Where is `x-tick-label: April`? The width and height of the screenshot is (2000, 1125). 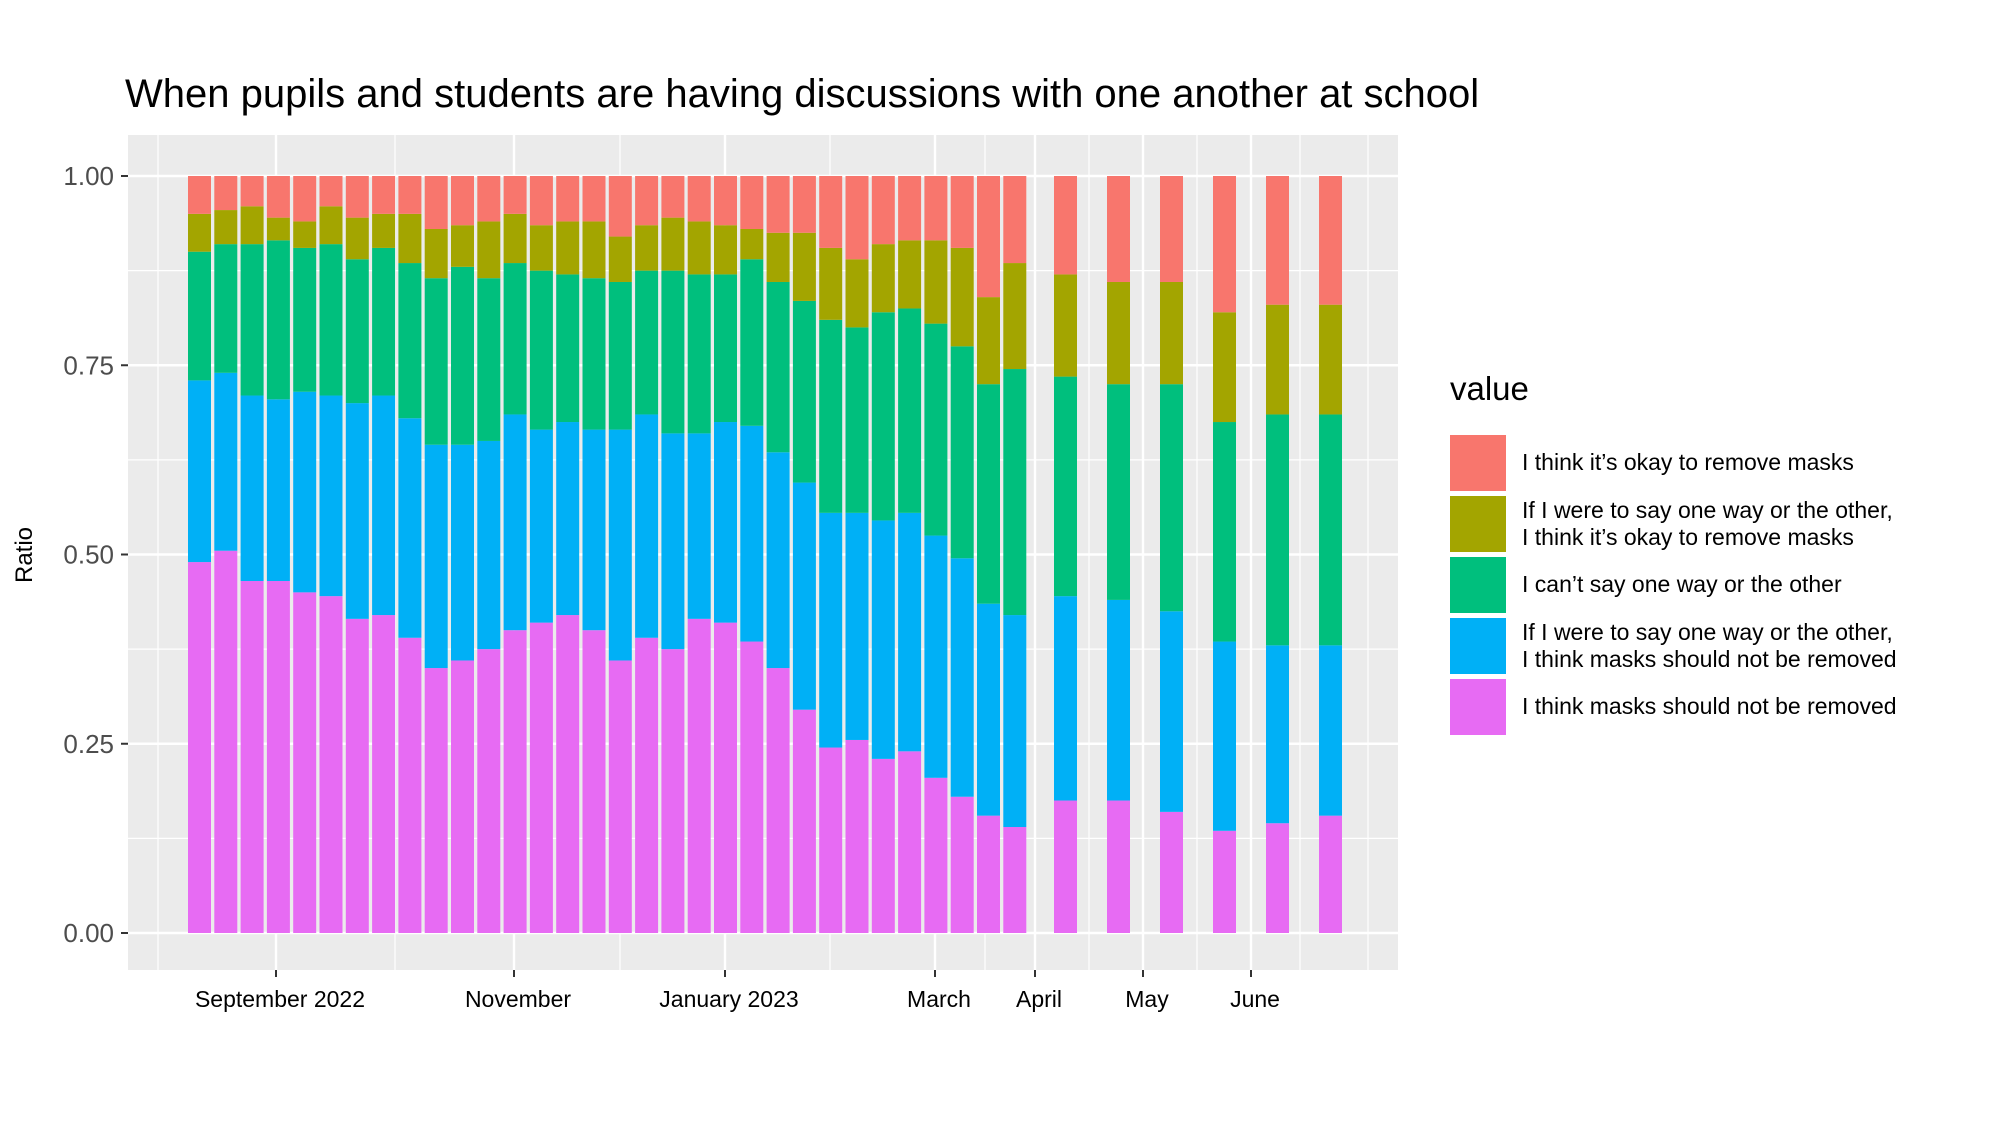
x-tick-label: April is located at coordinates (1039, 999).